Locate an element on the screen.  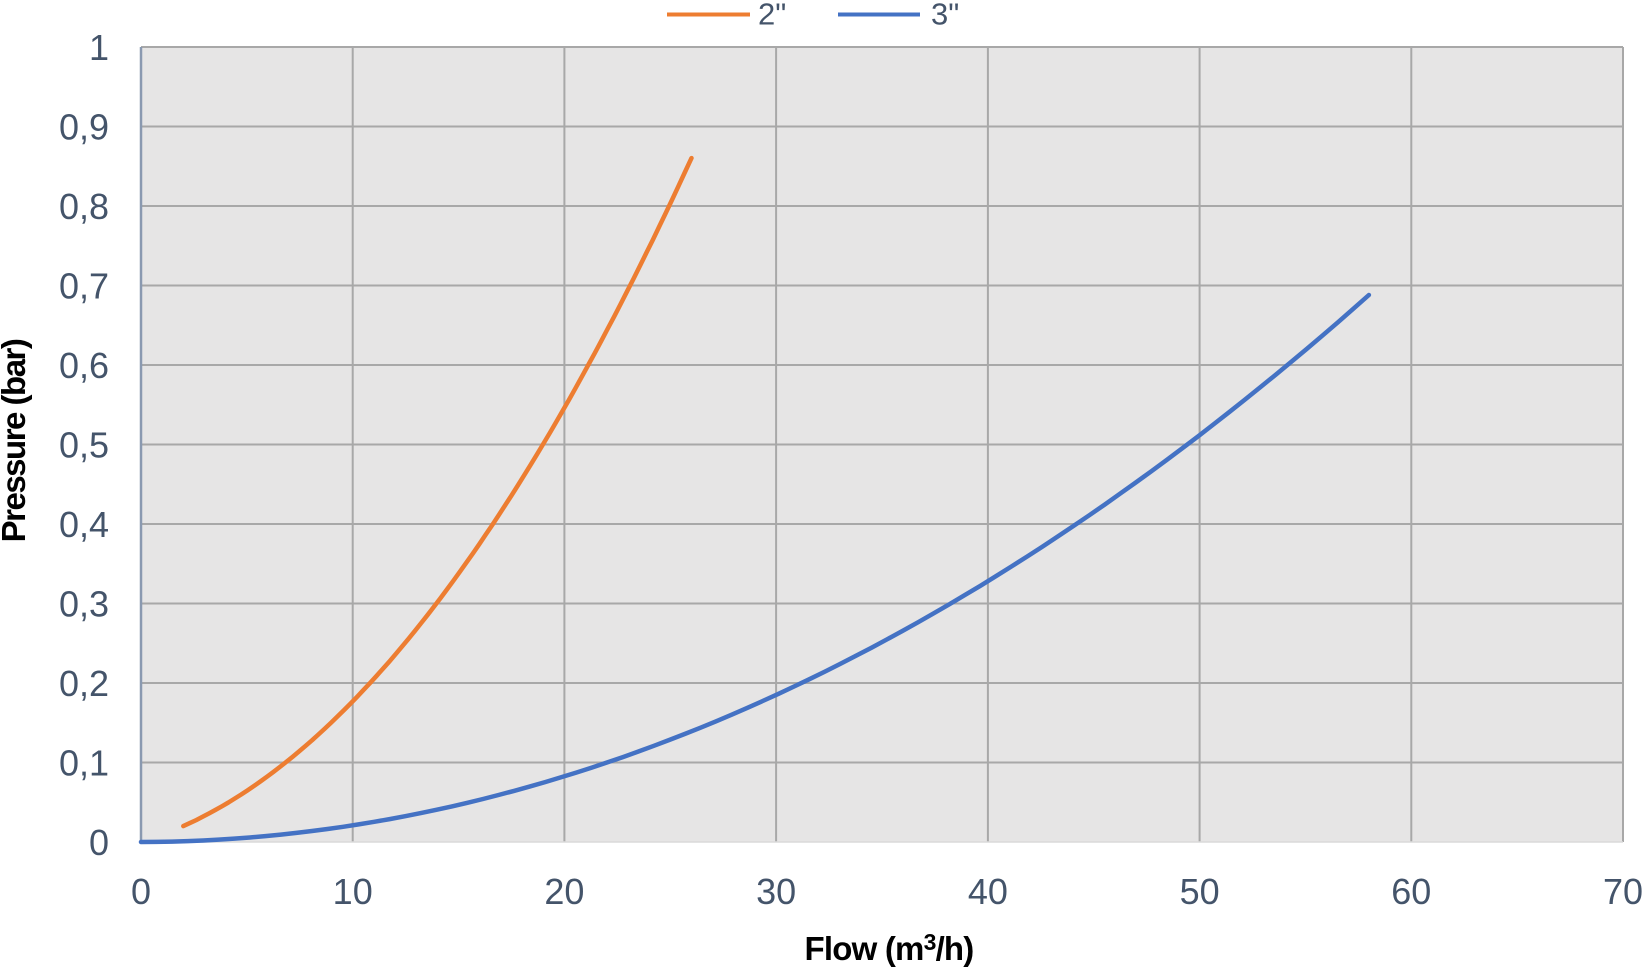
svg-text: 0,6 is located at coordinates (84, 365).